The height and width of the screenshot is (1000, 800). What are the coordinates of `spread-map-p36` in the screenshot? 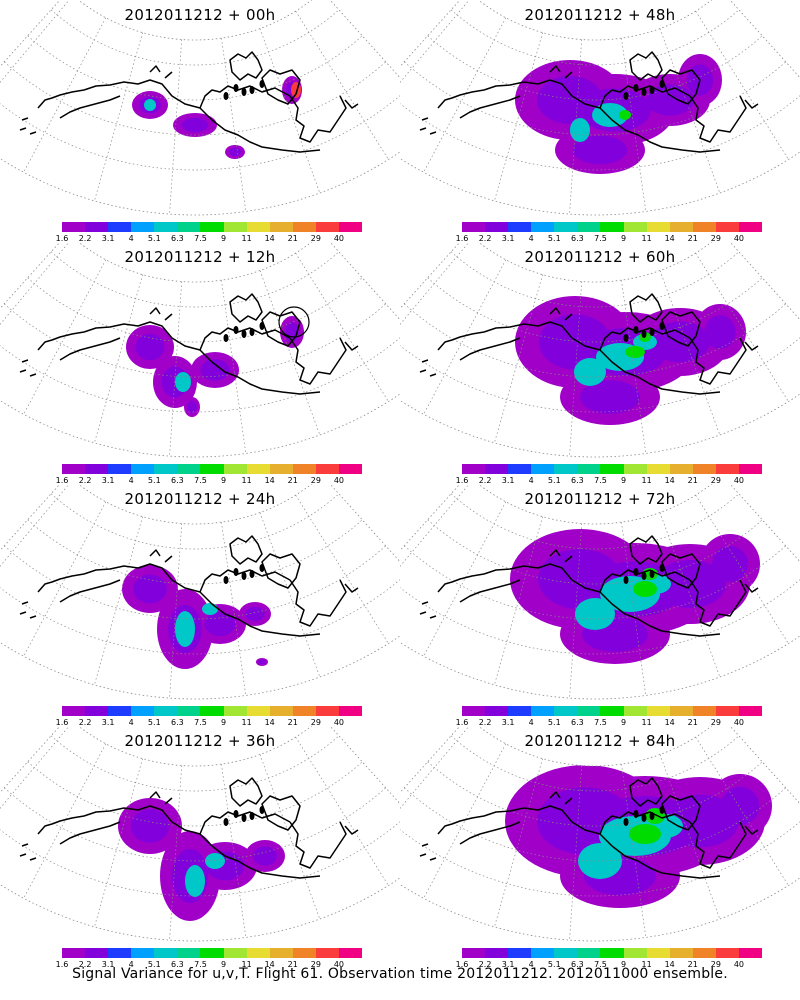 It's located at (200, 834).